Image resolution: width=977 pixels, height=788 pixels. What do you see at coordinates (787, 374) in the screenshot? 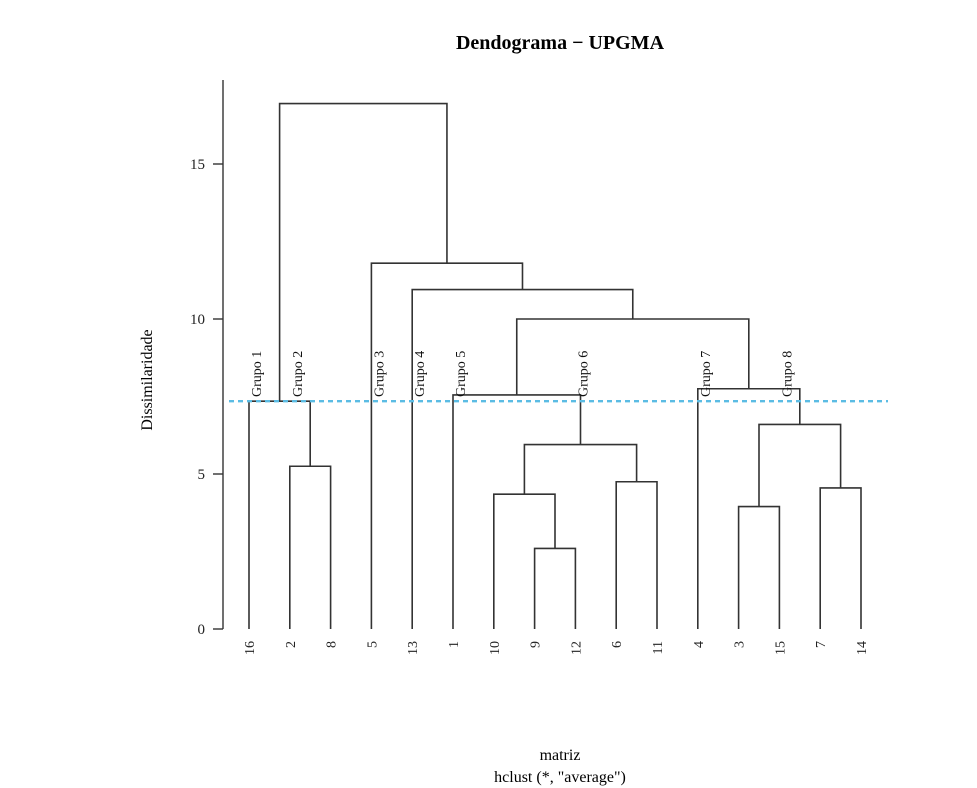
I see `group-label-8: Grupo 8` at bounding box center [787, 374].